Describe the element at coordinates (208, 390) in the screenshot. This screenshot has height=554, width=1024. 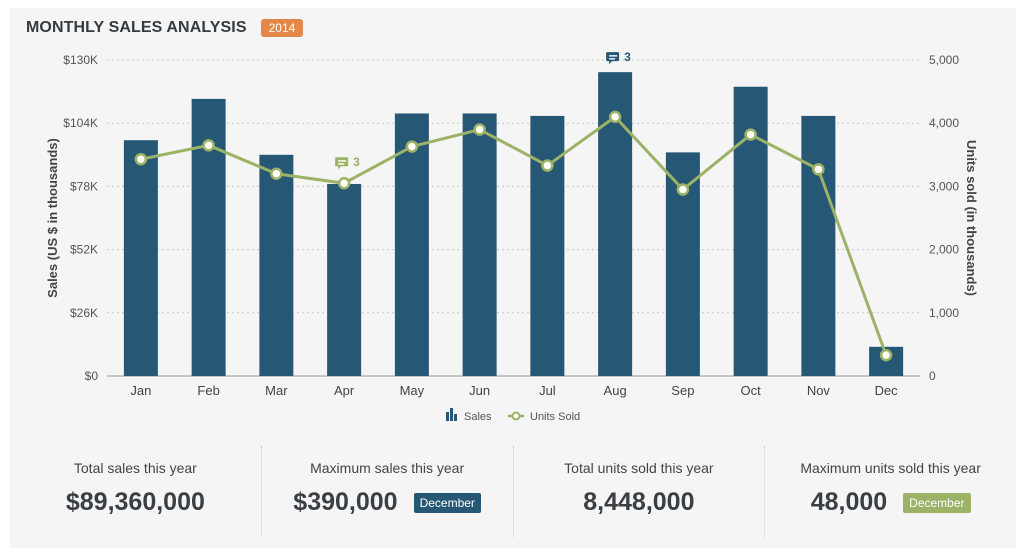
I see `x-tick-label: Feb` at that location.